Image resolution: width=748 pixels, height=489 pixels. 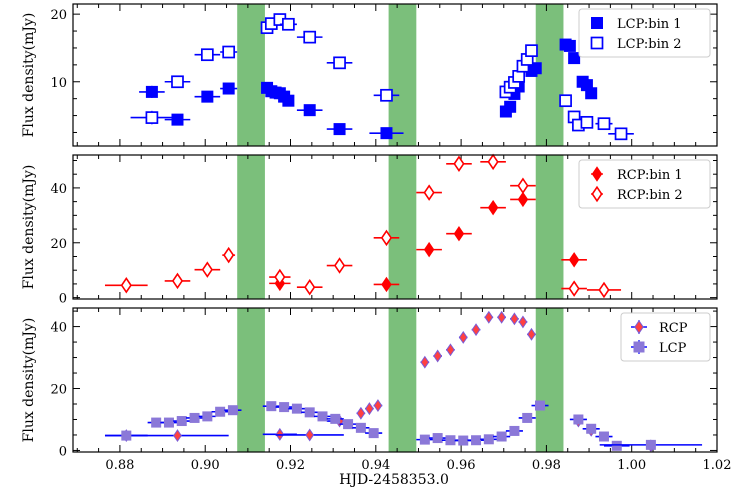 What do you see at coordinates (119, 465) in the screenshot?
I see `x-tick-label: 0.88` at bounding box center [119, 465].